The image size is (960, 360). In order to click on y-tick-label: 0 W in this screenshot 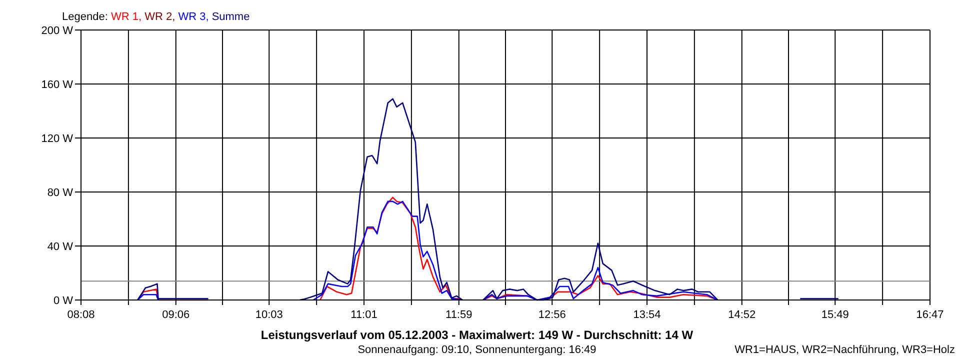, I will do `click(63, 301)`.